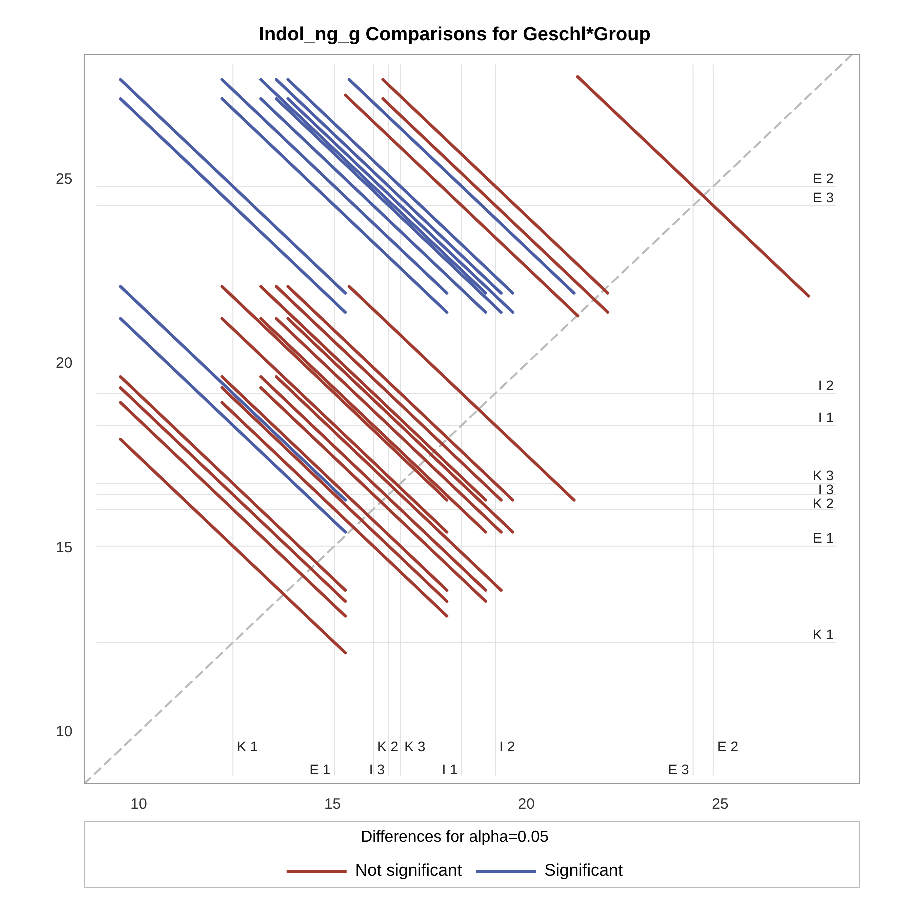 Image resolution: width=904 pixels, height=905 pixels. What do you see at coordinates (455, 837) in the screenshot?
I see `legend-title: Differences for alpha=0.05` at bounding box center [455, 837].